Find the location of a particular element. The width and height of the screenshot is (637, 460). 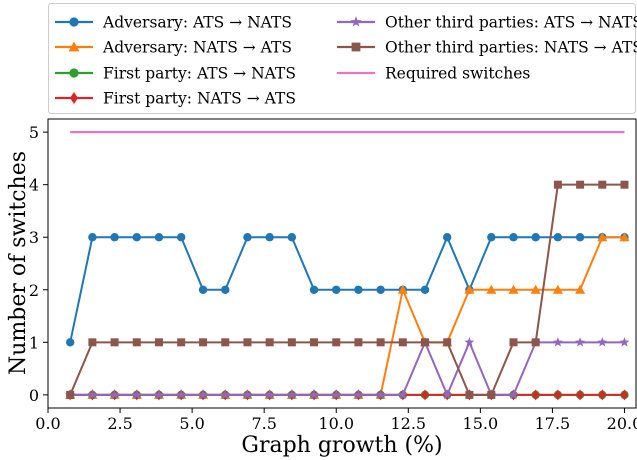

legend-label: Other third parties: NATS → ATS is located at coordinates (511, 48).